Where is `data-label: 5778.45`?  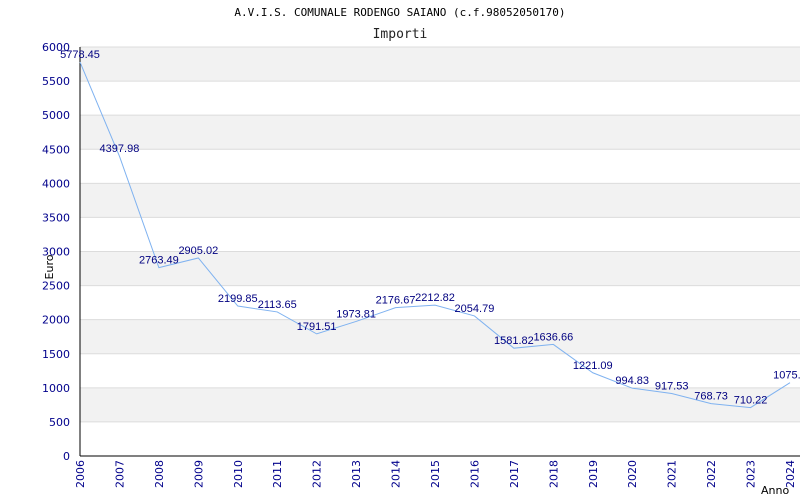 data-label: 5778.45 is located at coordinates (80, 55).